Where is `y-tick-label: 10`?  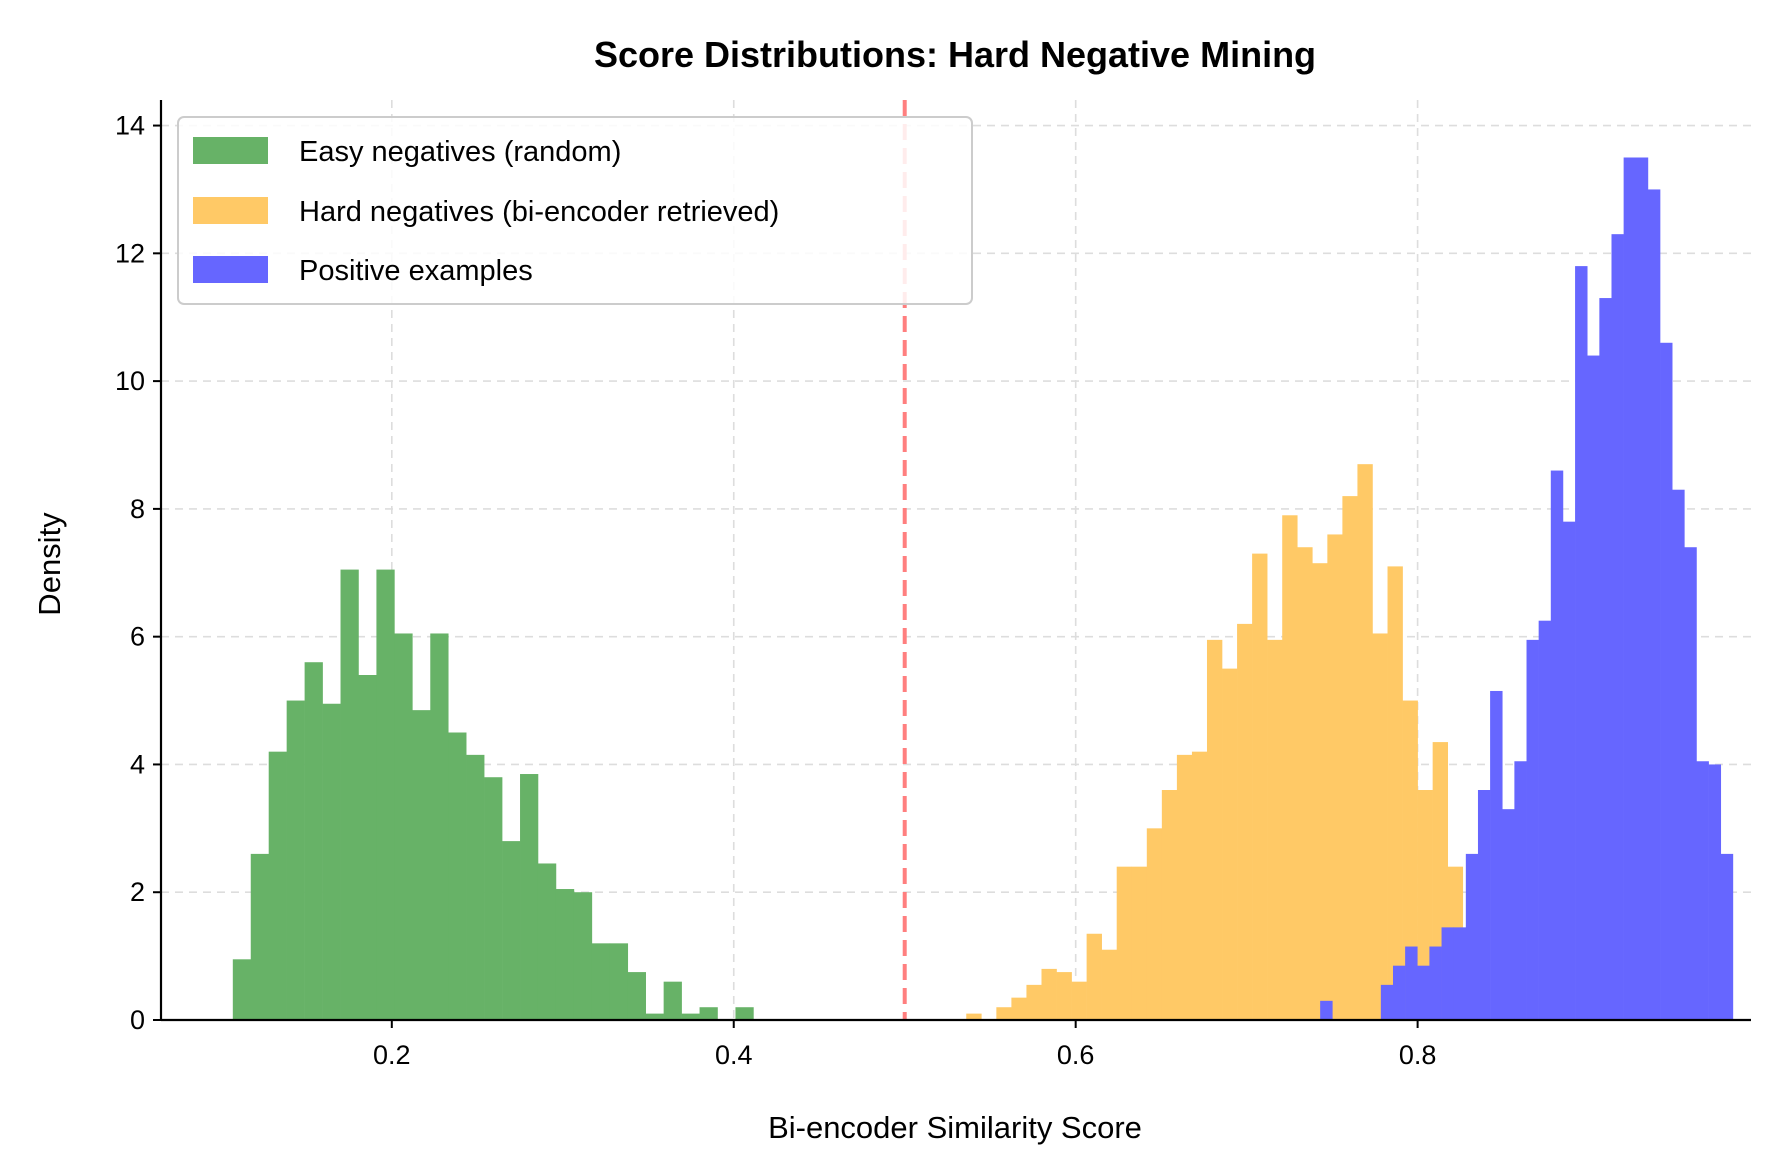 y-tick-label: 10 is located at coordinates (130, 381).